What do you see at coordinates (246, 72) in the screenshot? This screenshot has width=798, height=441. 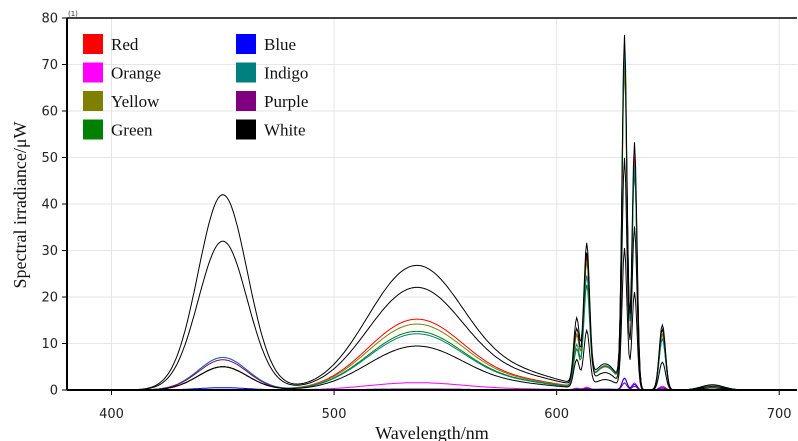 I see `legend-swatch-indigo` at bounding box center [246, 72].